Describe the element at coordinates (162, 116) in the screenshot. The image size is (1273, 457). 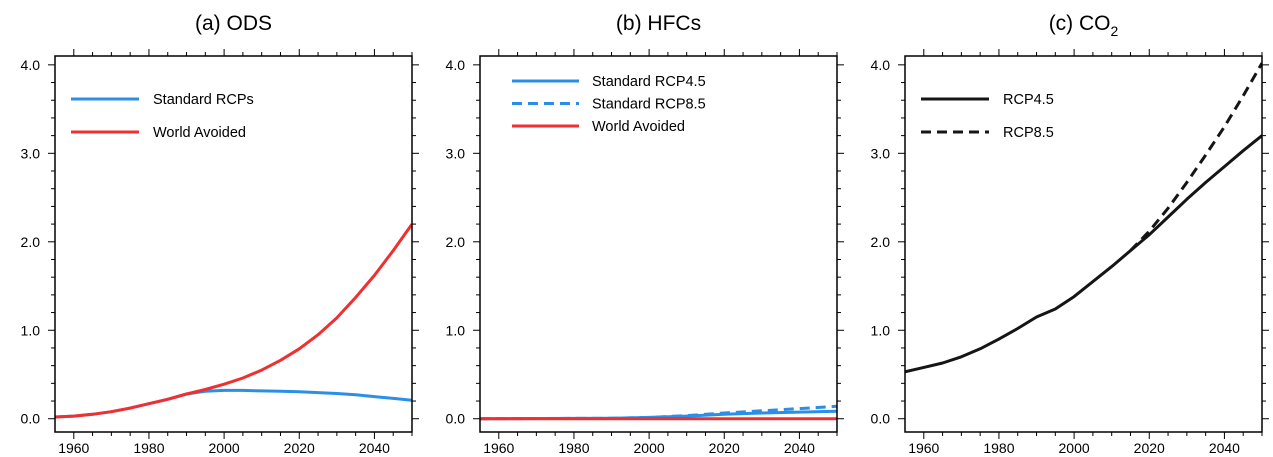
I see `legend: Standard RCPs World Avoided` at that location.